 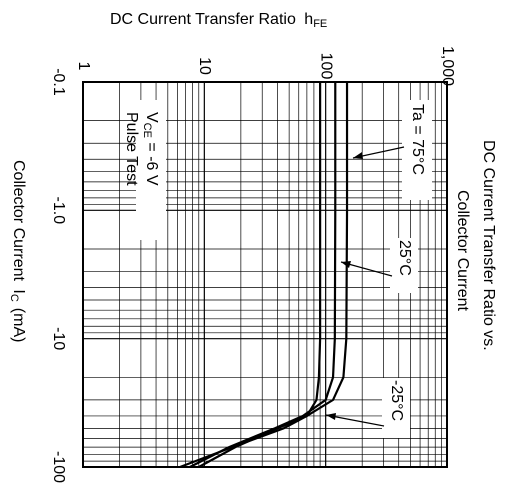 I want to click on legend-label: Ta = 75°C, so click(x=417, y=139).